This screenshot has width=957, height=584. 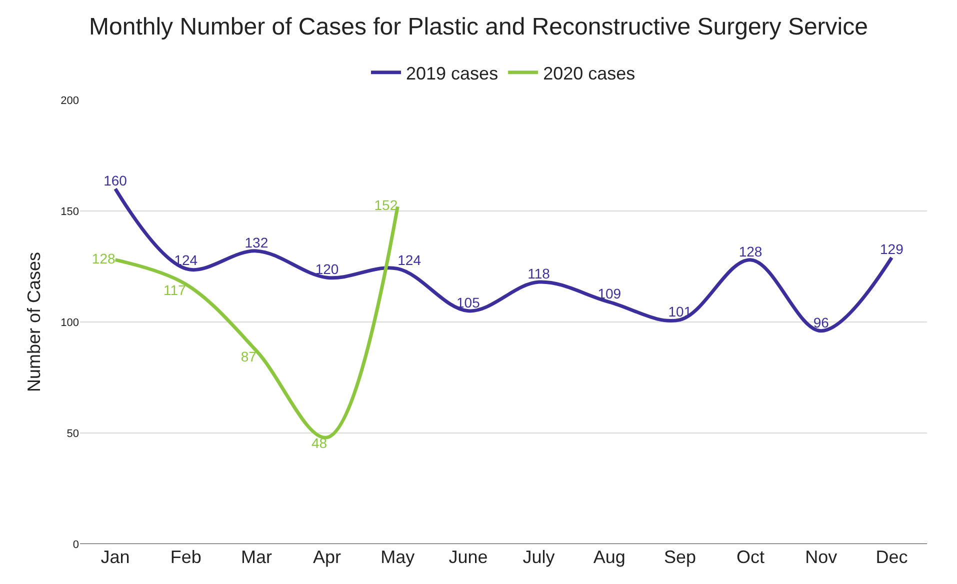 I want to click on data-label: 48, so click(x=319, y=442).